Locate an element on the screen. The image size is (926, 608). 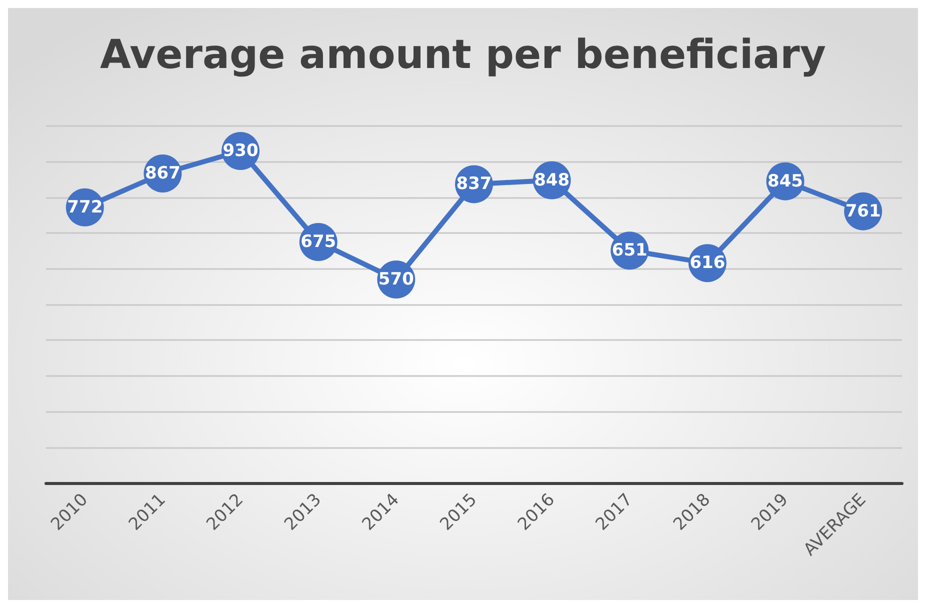
data-label: 675 is located at coordinates (318, 242).